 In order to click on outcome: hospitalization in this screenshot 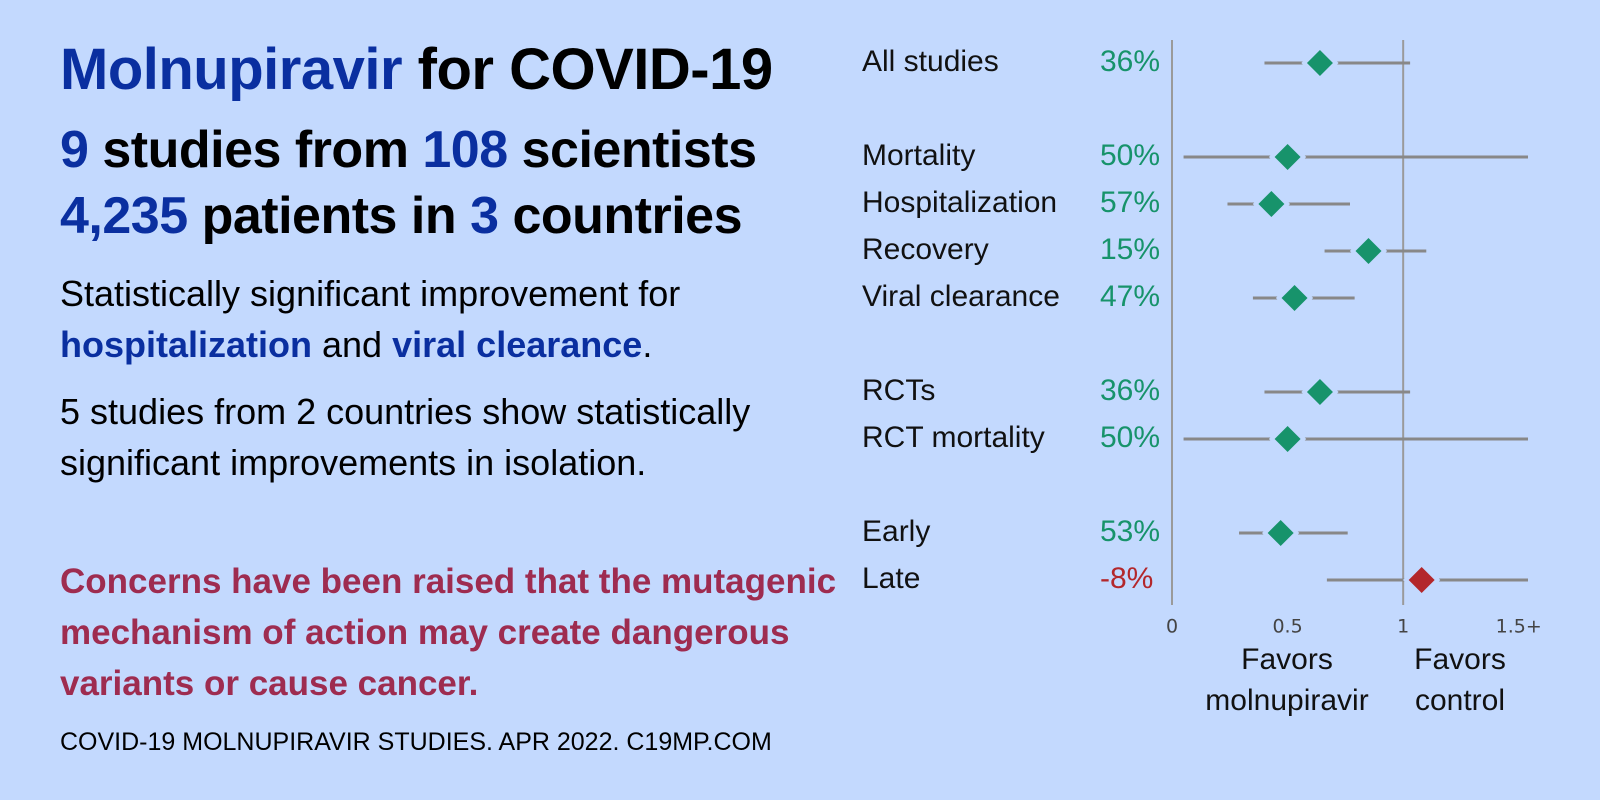, I will do `click(186, 344)`.